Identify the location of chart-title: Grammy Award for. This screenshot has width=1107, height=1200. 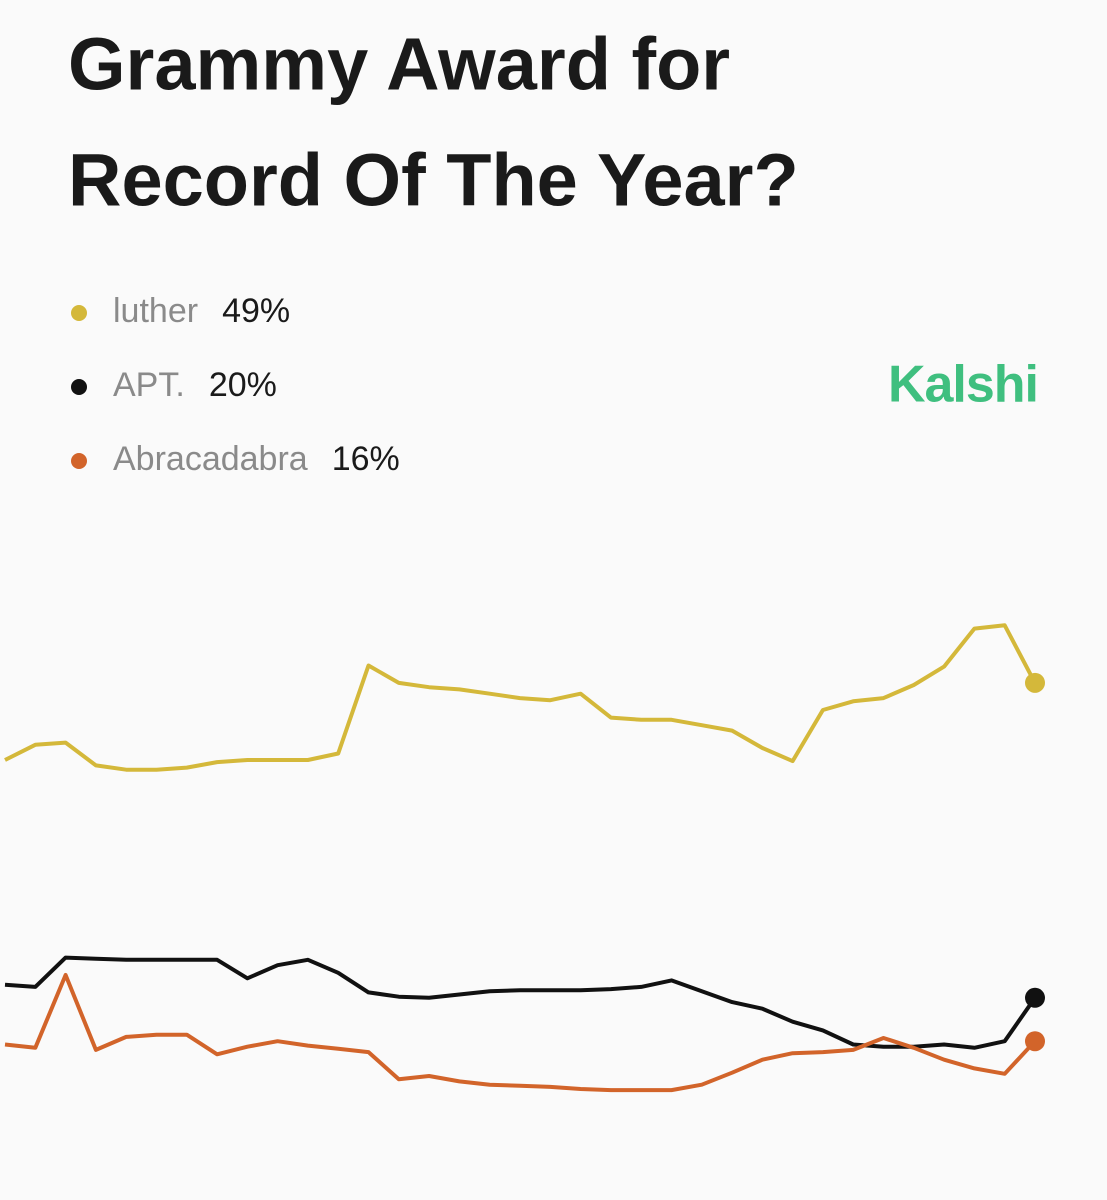
(399, 64).